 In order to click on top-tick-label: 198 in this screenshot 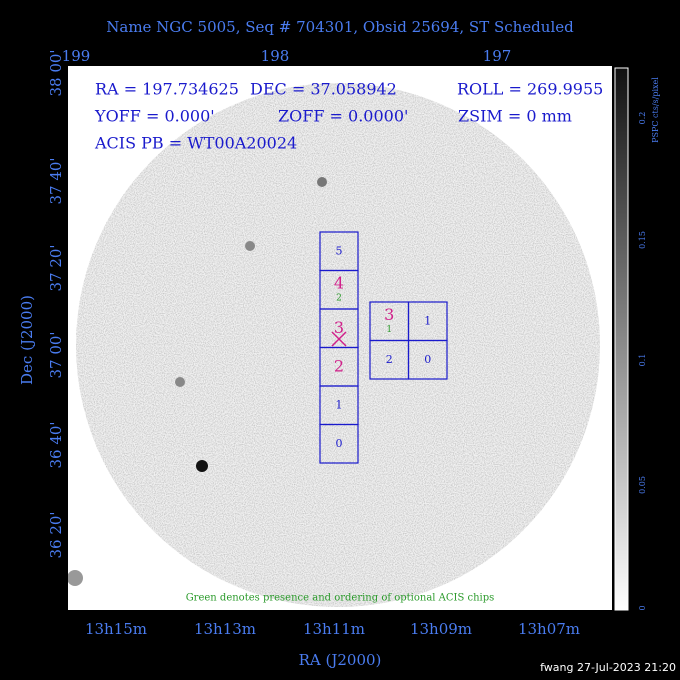, I will do `click(275, 56)`.